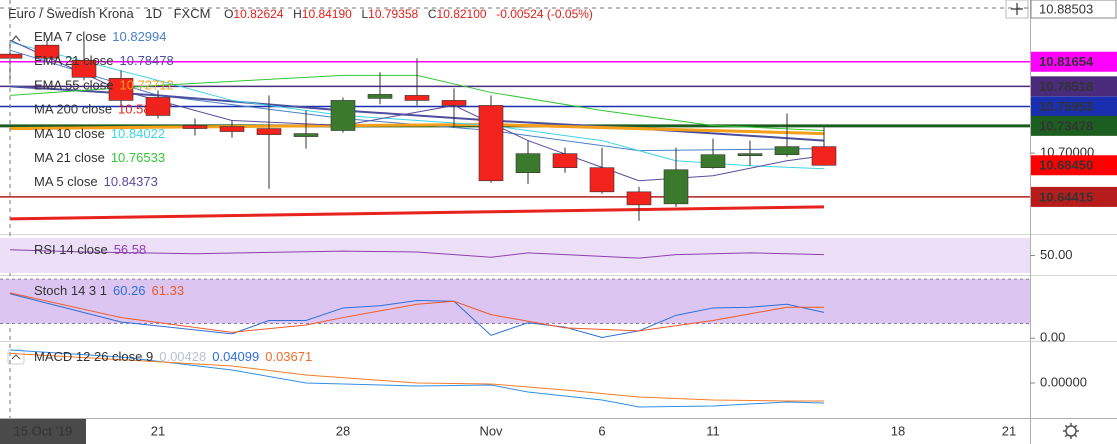 The width and height of the screenshot is (1117, 444). What do you see at coordinates (1066, 61) in the screenshot?
I see `price-badge-label: 10.81654` at bounding box center [1066, 61].